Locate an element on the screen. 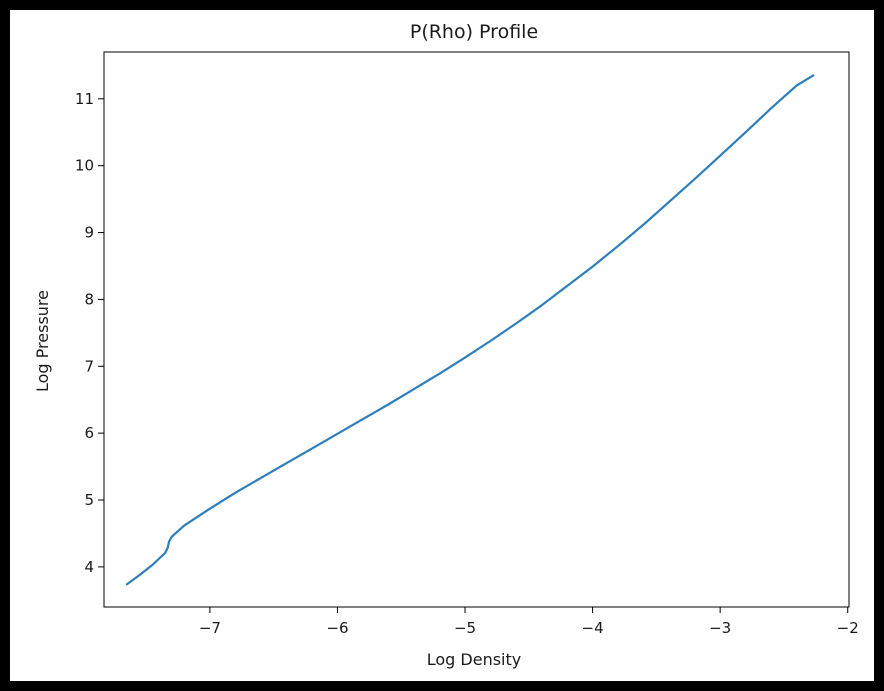 This screenshot has width=884, height=691. y-axis-label: Log Pressure is located at coordinates (42, 341).